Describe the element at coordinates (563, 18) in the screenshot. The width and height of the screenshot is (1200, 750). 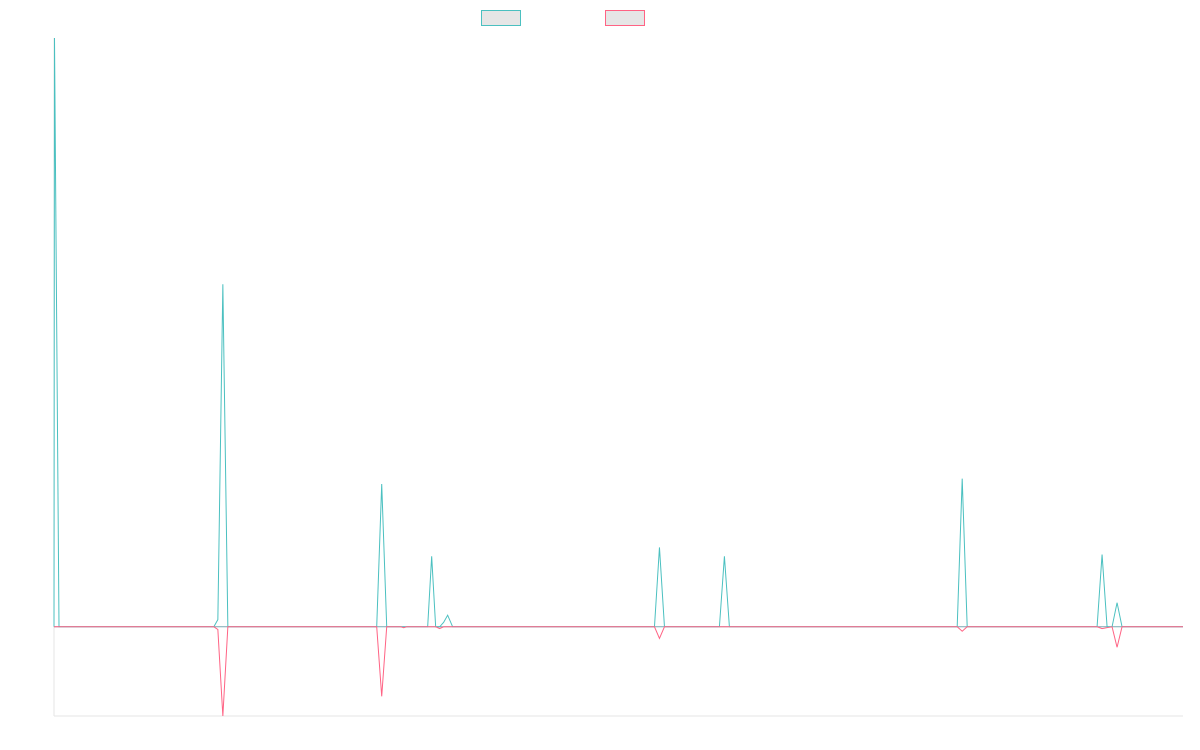
I see `legend` at that location.